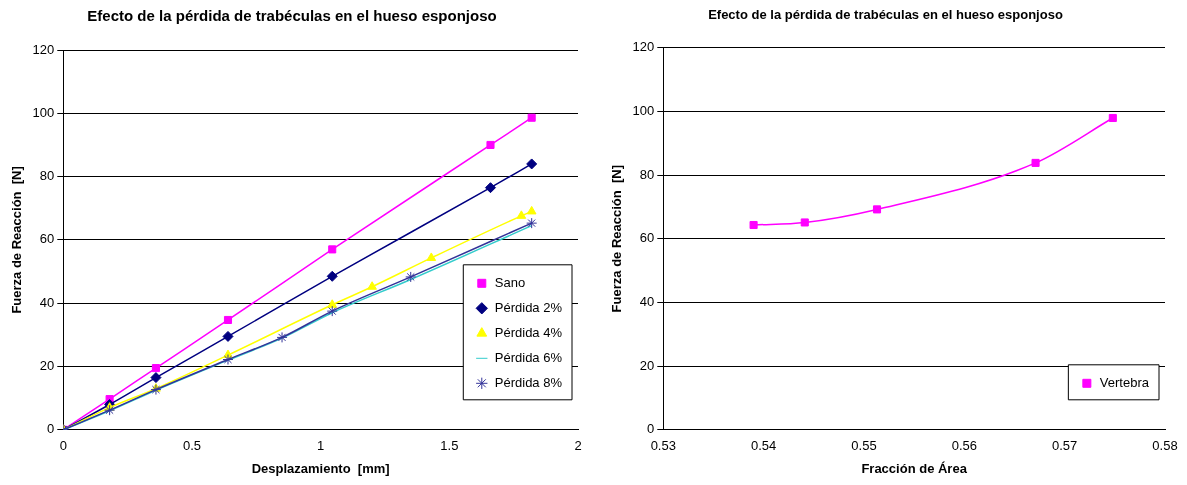  Describe the element at coordinates (1165, 446) in the screenshot. I see `x-tick-label: 0.58` at that location.